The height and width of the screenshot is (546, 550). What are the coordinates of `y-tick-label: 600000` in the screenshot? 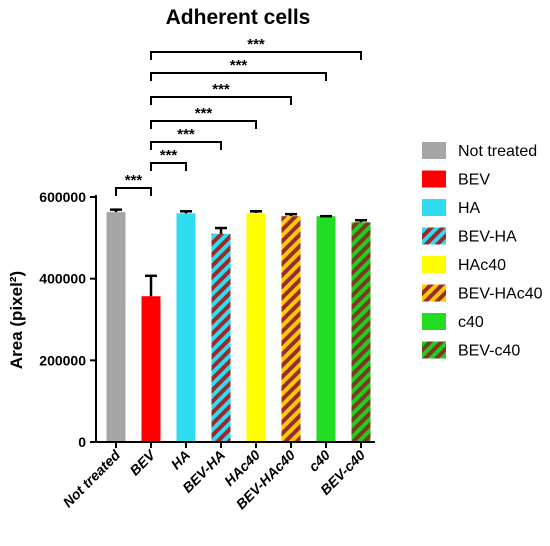 It's located at (62, 197).